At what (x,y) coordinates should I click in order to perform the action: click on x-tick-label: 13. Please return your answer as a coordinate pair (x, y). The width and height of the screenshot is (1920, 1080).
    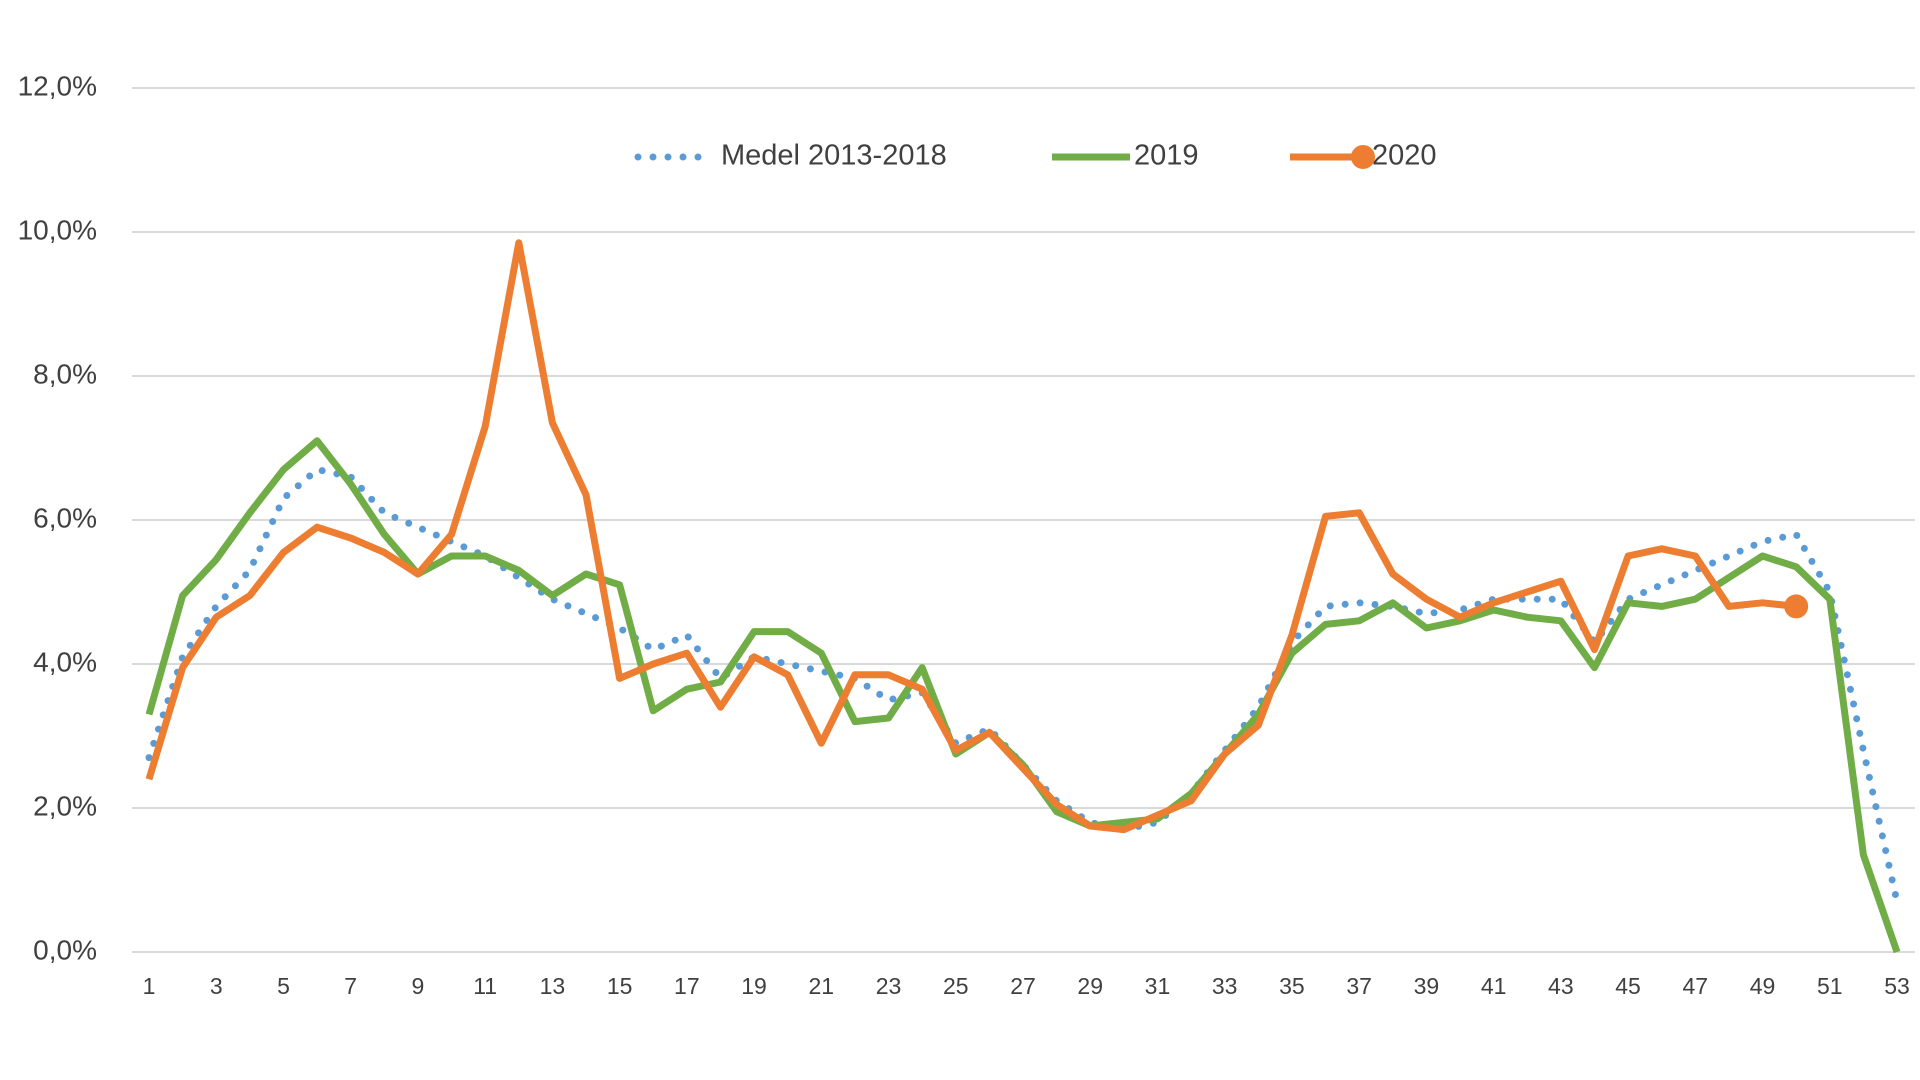
    Looking at the image, I should click on (553, 986).